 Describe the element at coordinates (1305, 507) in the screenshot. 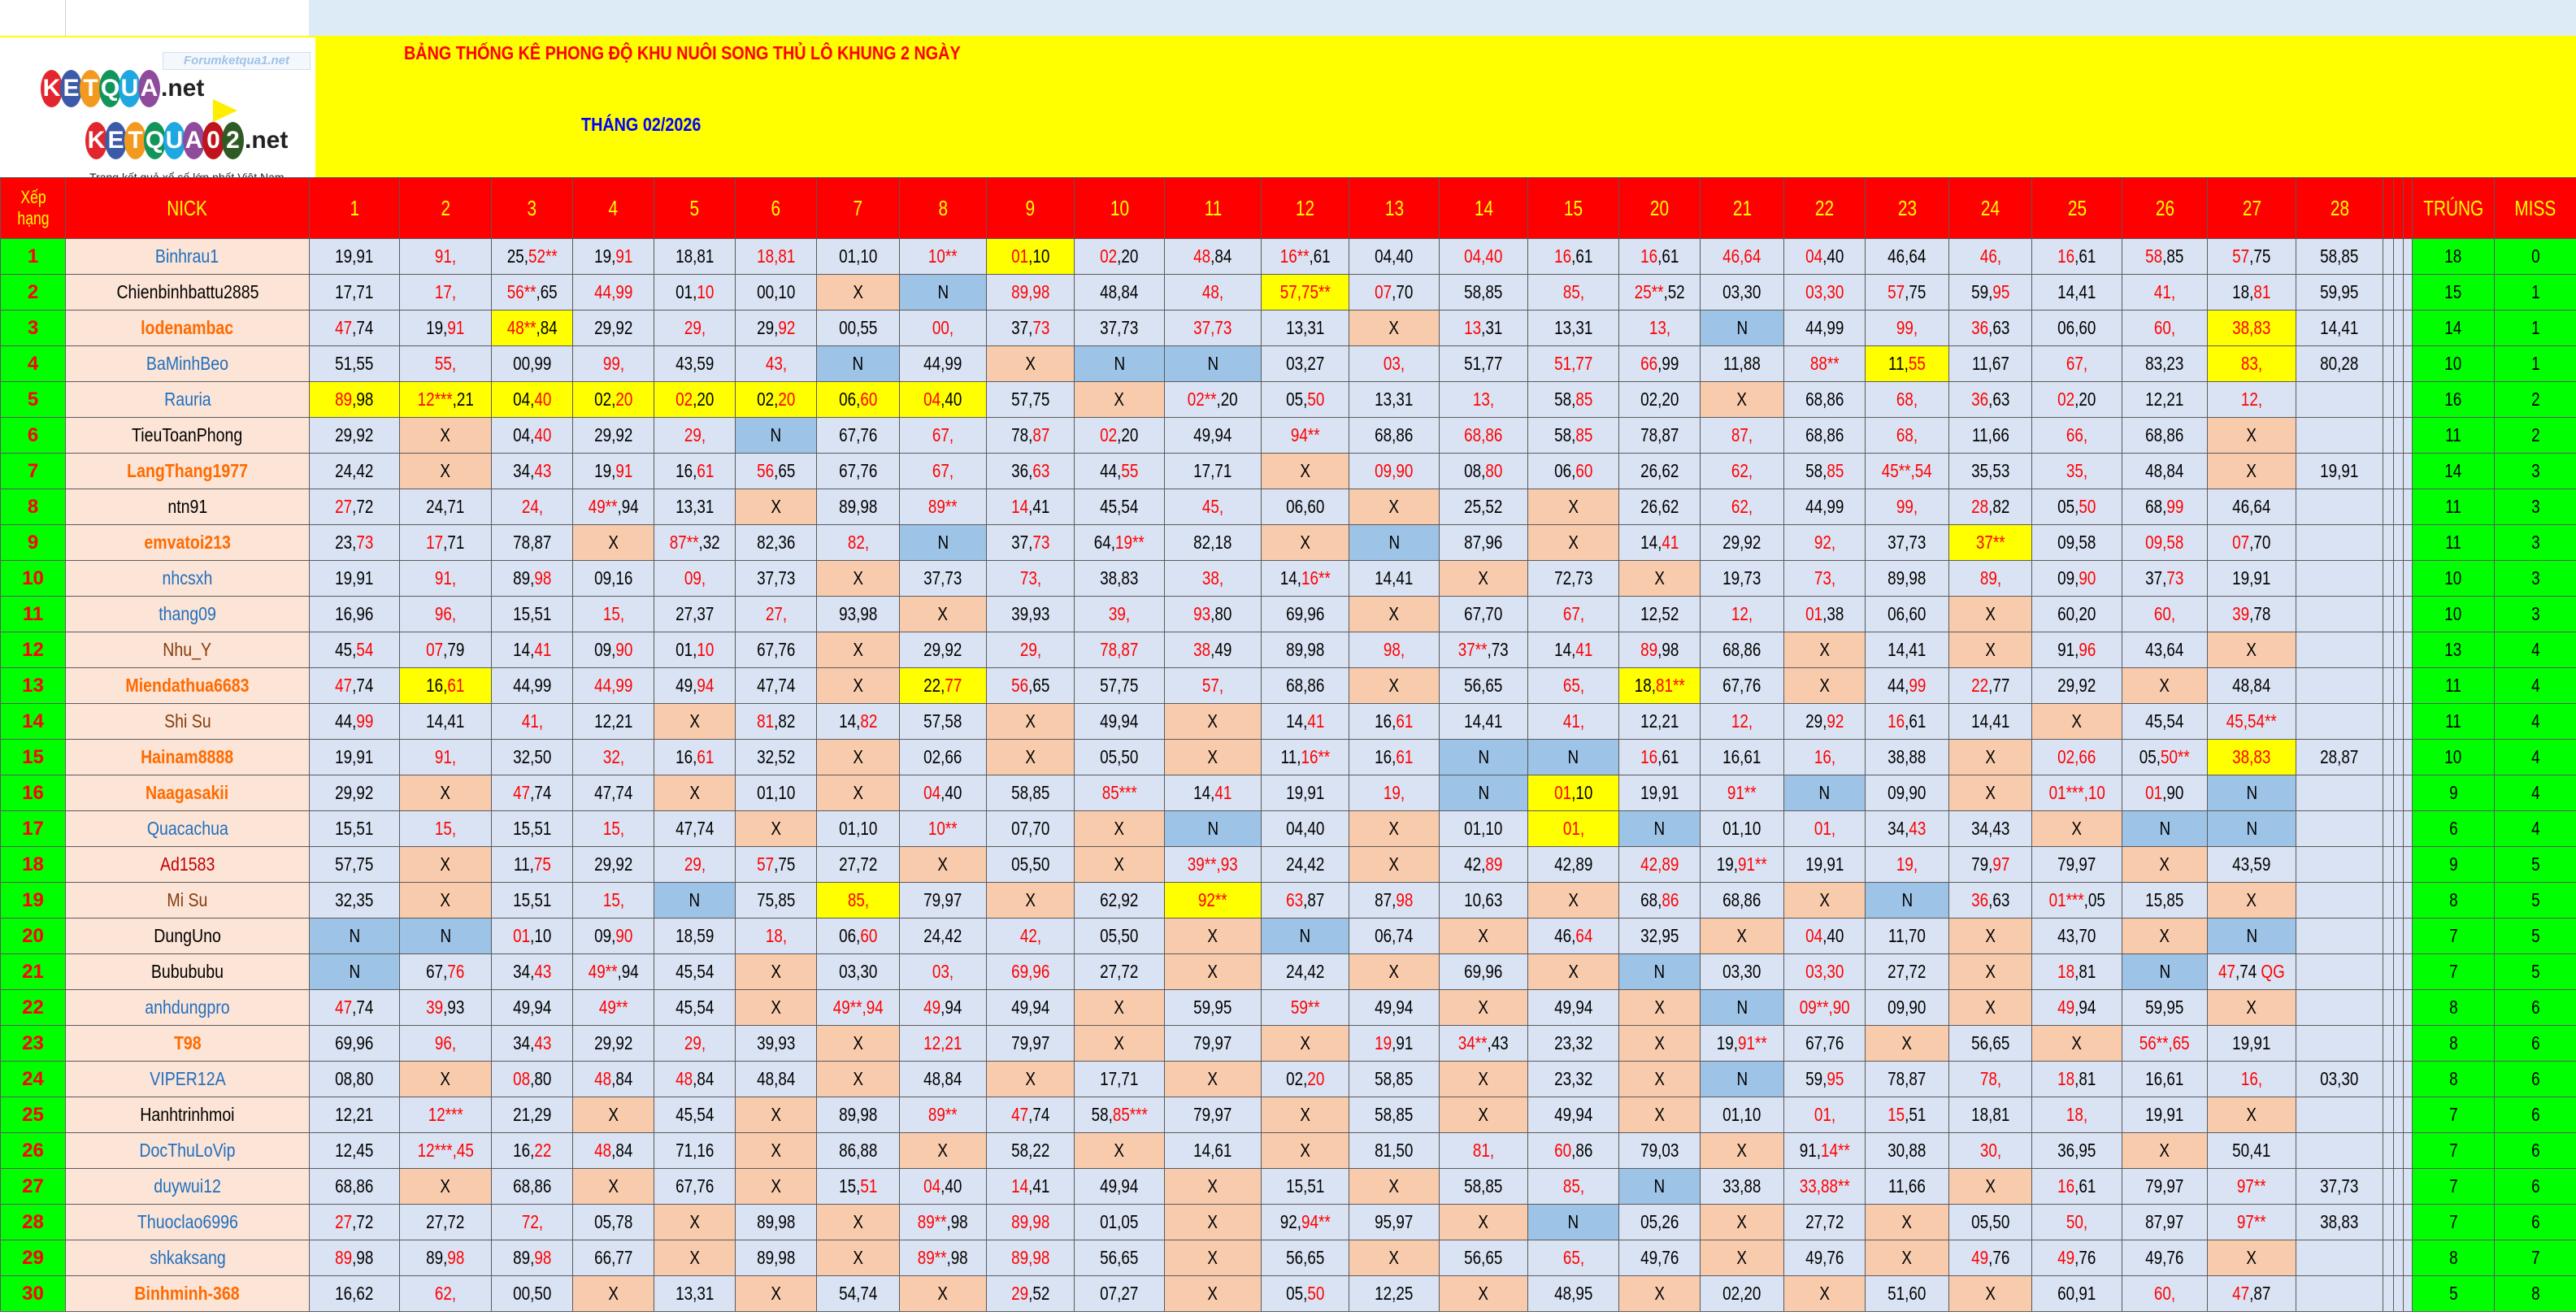

I see `cell-value: 06,60` at that location.